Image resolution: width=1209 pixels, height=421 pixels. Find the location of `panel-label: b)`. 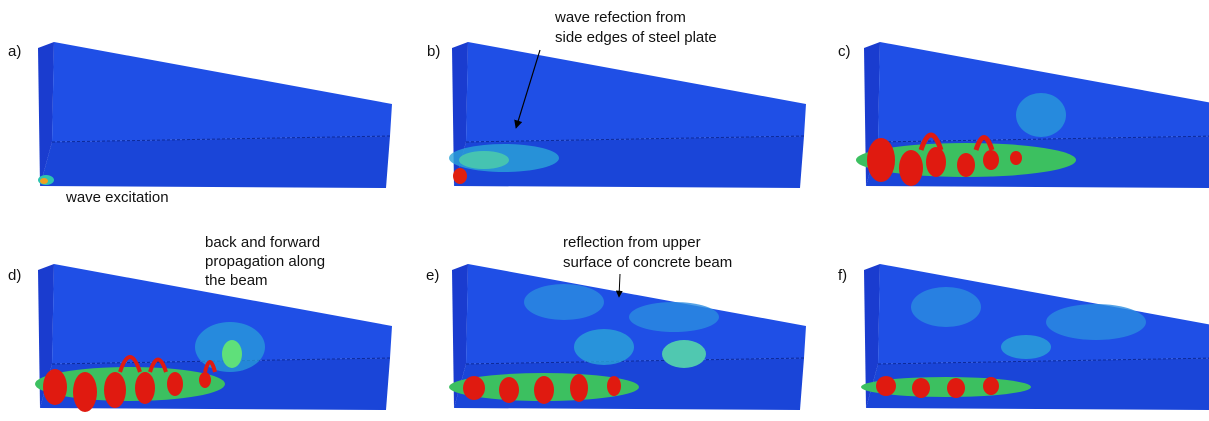

panel-label: b) is located at coordinates (433, 51).